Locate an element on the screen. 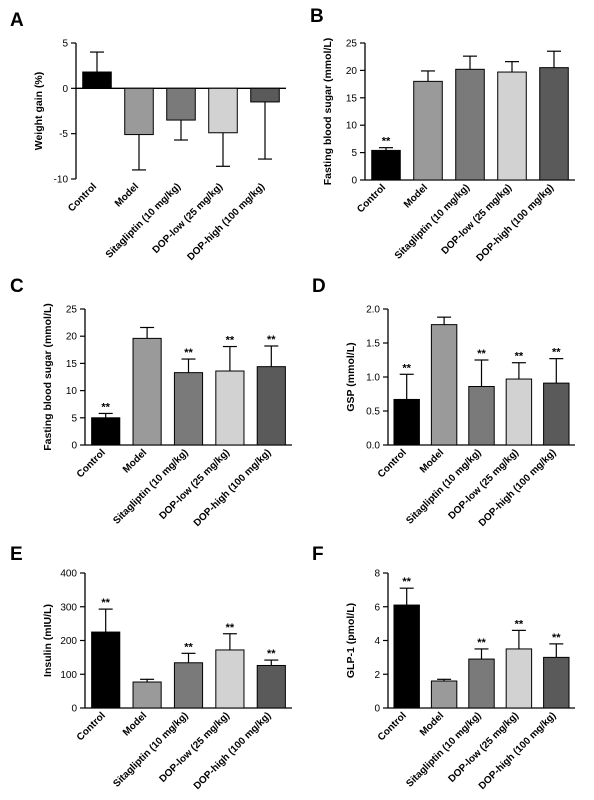 This screenshot has height=800, width=594. y-tick-label: 5 is located at coordinates (74, 418).